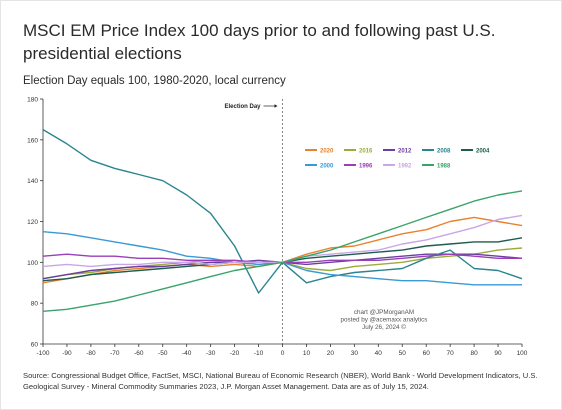  What do you see at coordinates (163, 353) in the screenshot?
I see `x-tick-label: -50` at bounding box center [163, 353].